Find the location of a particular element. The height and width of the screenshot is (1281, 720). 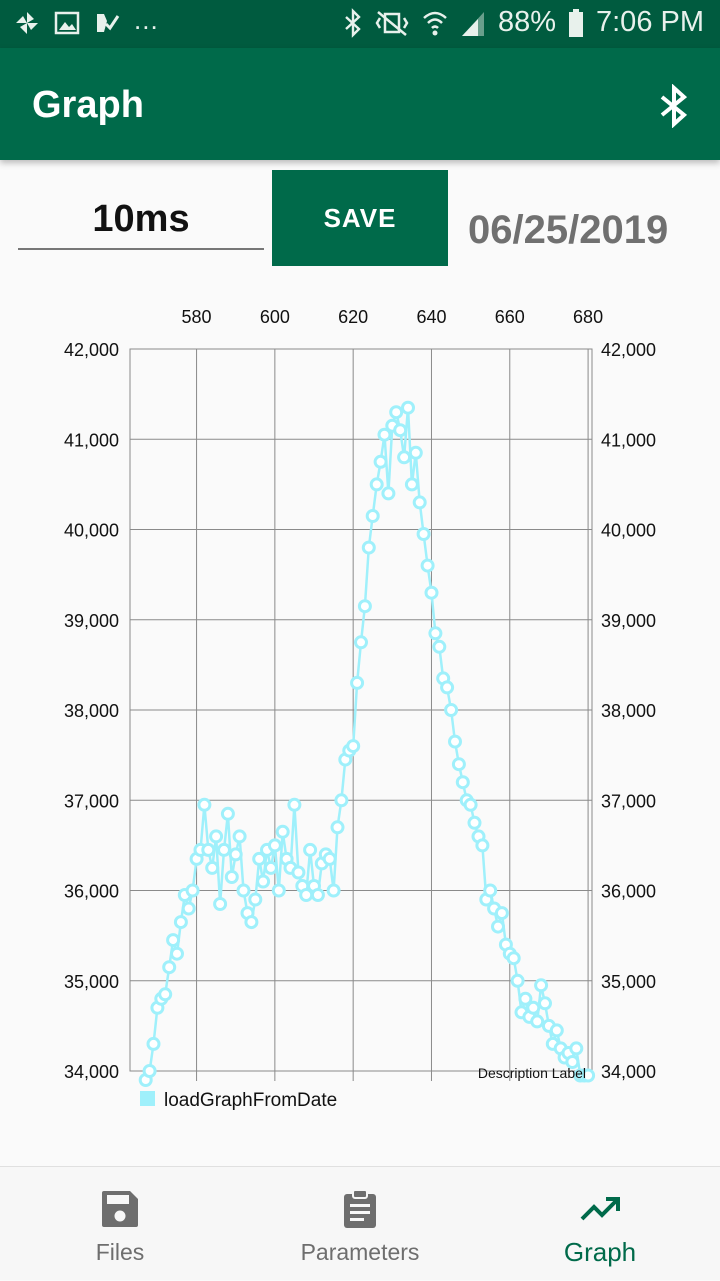

nav-files-label: Files is located at coordinates (120, 1252).